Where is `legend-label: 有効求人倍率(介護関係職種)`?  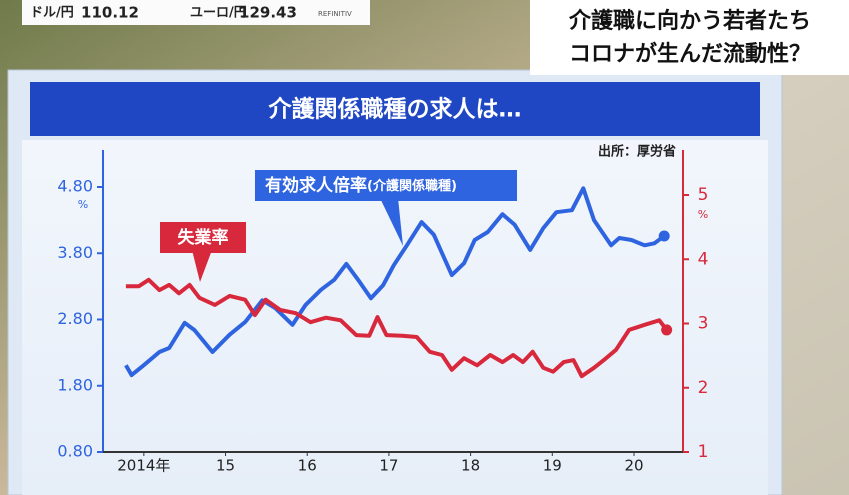 legend-label: 有効求人倍率(介護関係職種) is located at coordinates (361, 185).